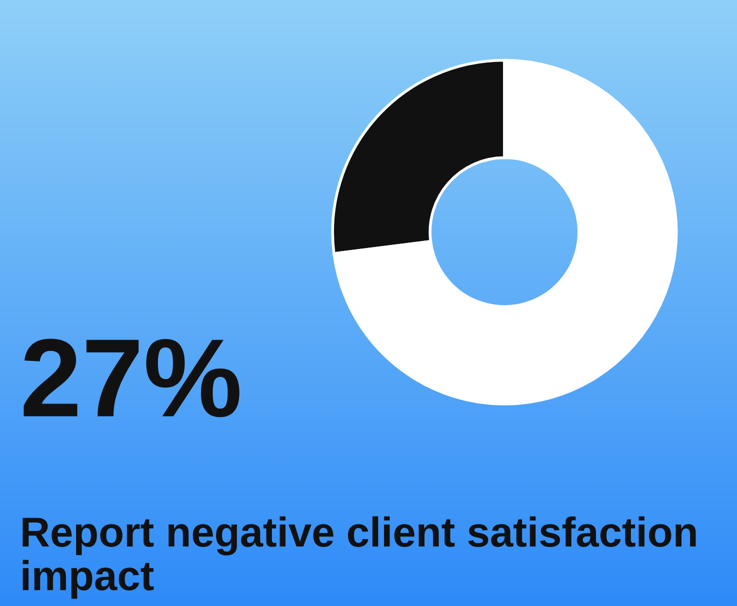 The width and height of the screenshot is (737, 606). What do you see at coordinates (132, 378) in the screenshot?
I see `data-label: 27%` at bounding box center [132, 378].